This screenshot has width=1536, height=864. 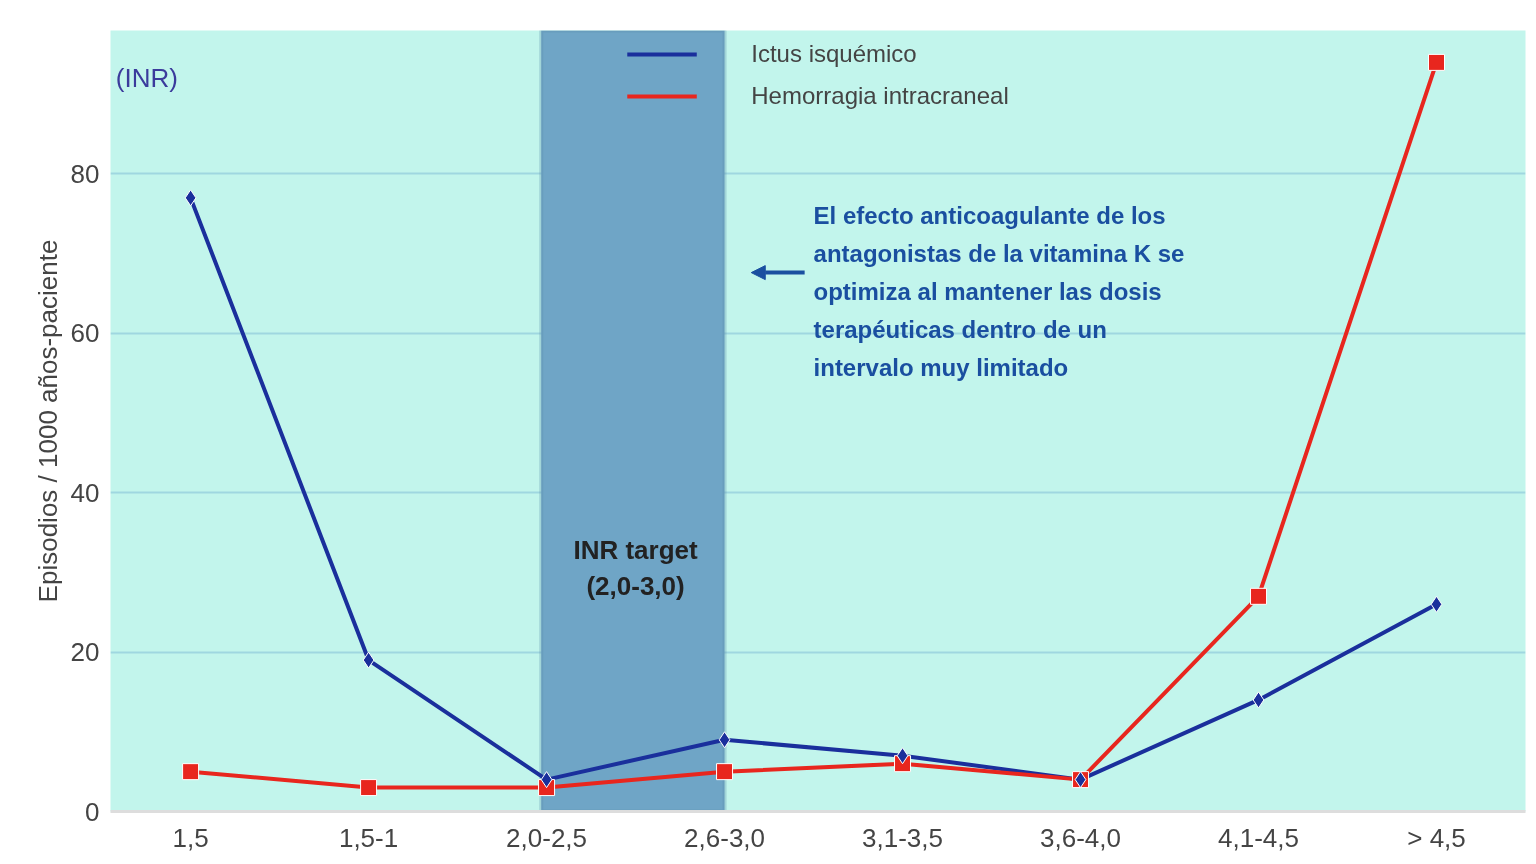 I want to click on legend-label: Ictus isquémico, so click(x=834, y=54).